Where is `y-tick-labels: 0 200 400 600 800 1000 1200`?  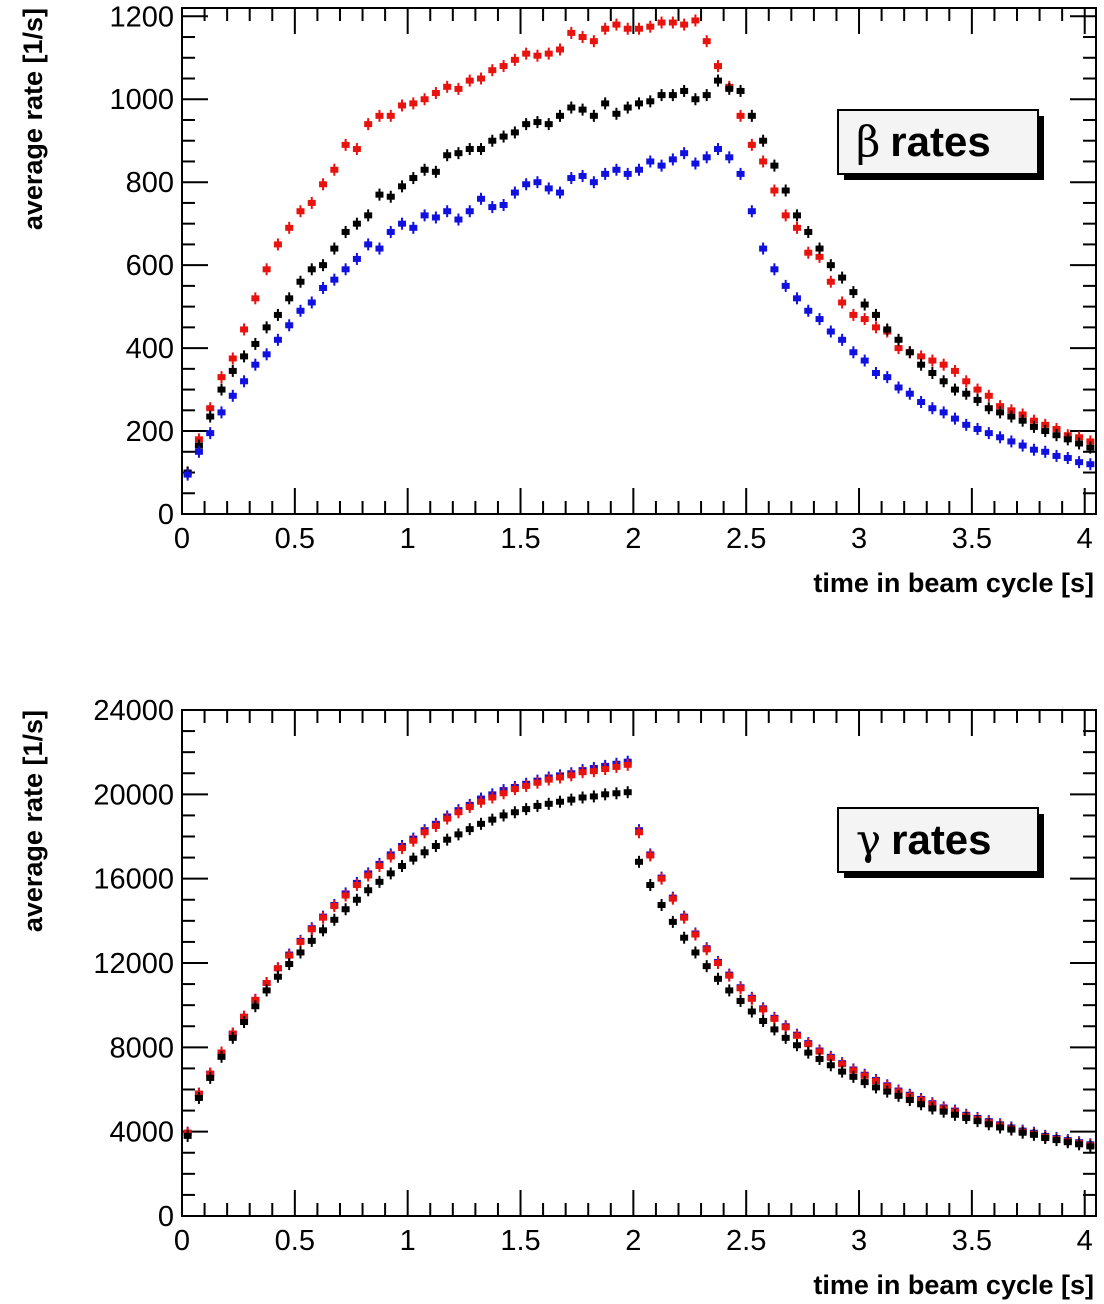 y-tick-labels: 0 200 400 600 800 1000 1200 is located at coordinates (141, 266).